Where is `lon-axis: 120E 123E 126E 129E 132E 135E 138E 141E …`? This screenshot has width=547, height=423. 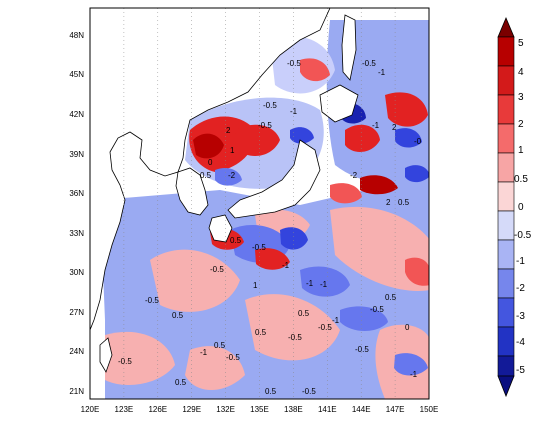 lon-axis: 120E 123E 126E 129E 132E 135E 138E 141E … is located at coordinates (260, 409).